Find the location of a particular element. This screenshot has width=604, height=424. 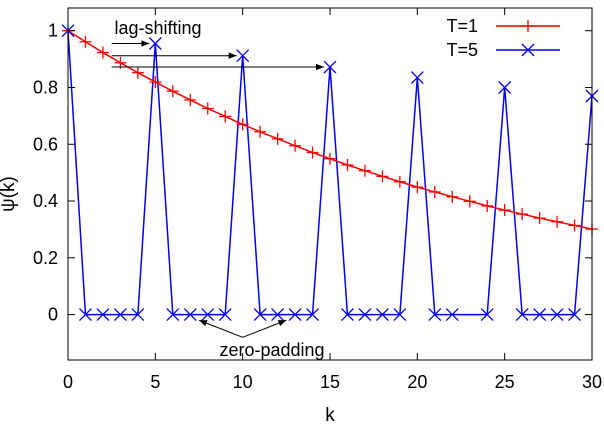

zero-padding-annotation: zero-padding is located at coordinates (271, 350).